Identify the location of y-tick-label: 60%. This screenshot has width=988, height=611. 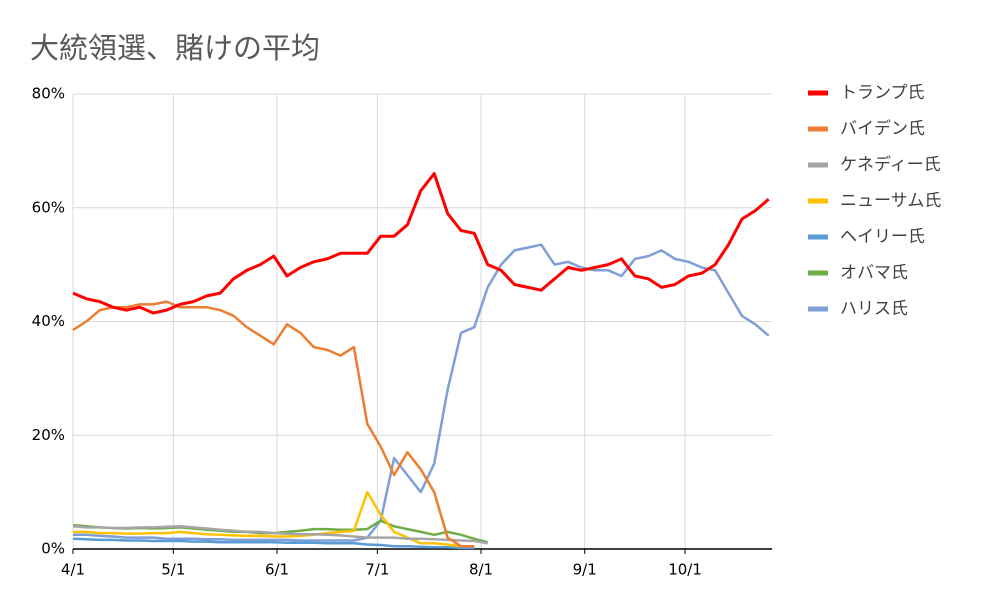
(48, 207).